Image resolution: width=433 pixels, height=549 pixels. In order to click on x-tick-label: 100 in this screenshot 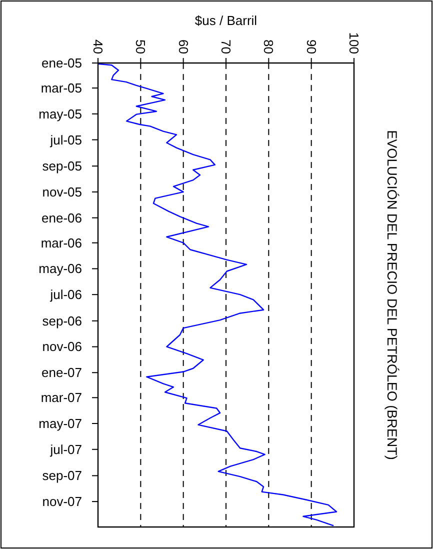, I will do `click(354, 43)`.